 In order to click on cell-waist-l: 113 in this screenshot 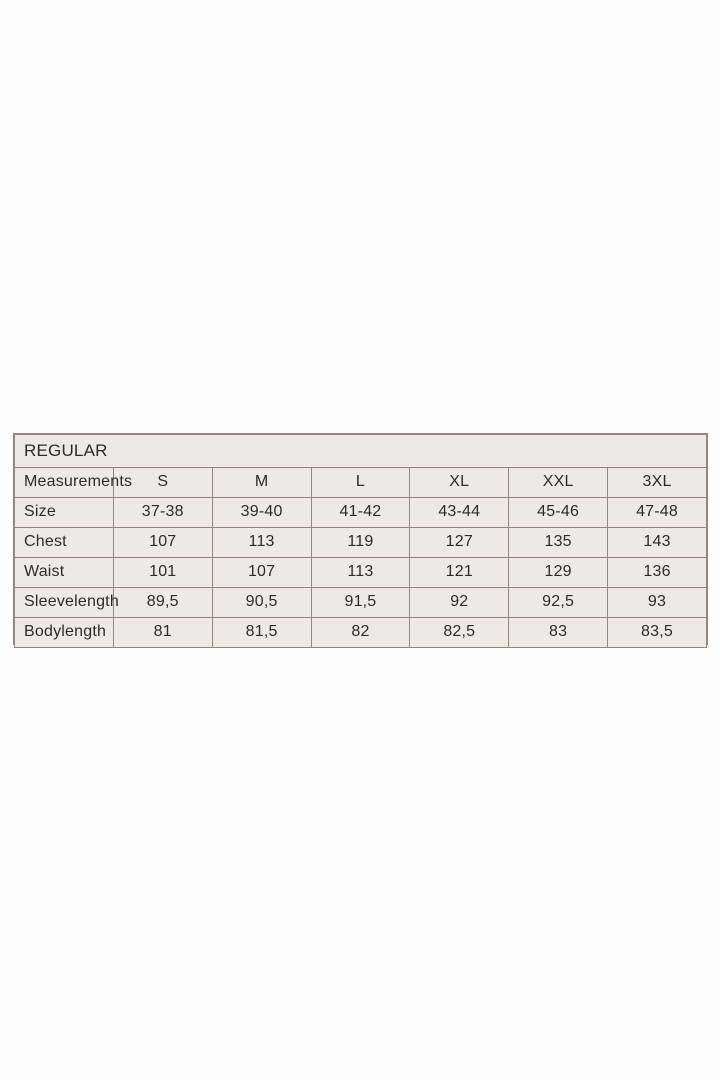, I will do `click(360, 572)`.